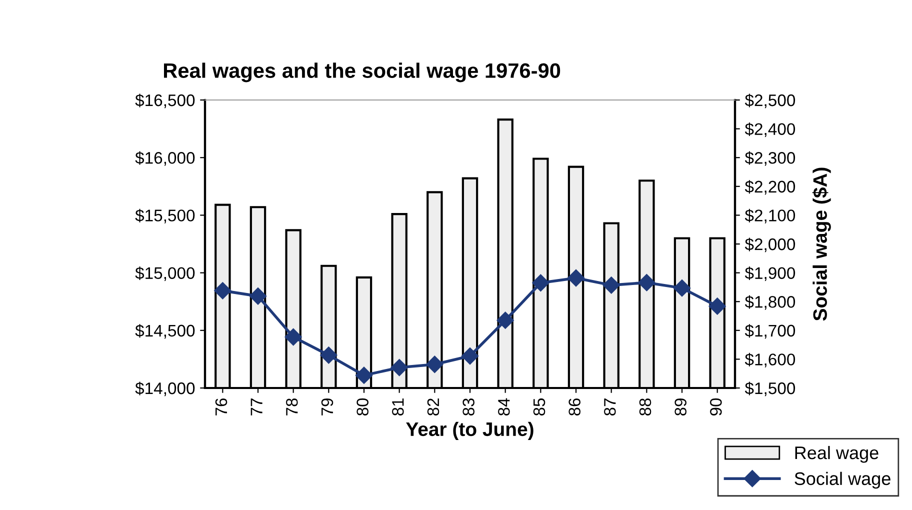 This screenshot has height=510, width=912. What do you see at coordinates (770, 389) in the screenshot?
I see `y2-tick-label: $1,500` at bounding box center [770, 389].